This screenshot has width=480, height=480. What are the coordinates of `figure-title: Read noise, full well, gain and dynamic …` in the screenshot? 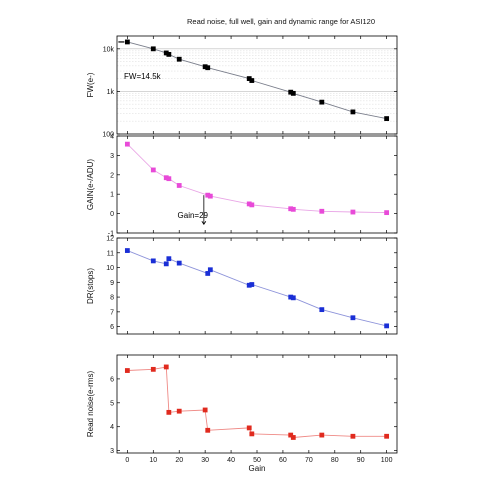 It's located at (281, 21).